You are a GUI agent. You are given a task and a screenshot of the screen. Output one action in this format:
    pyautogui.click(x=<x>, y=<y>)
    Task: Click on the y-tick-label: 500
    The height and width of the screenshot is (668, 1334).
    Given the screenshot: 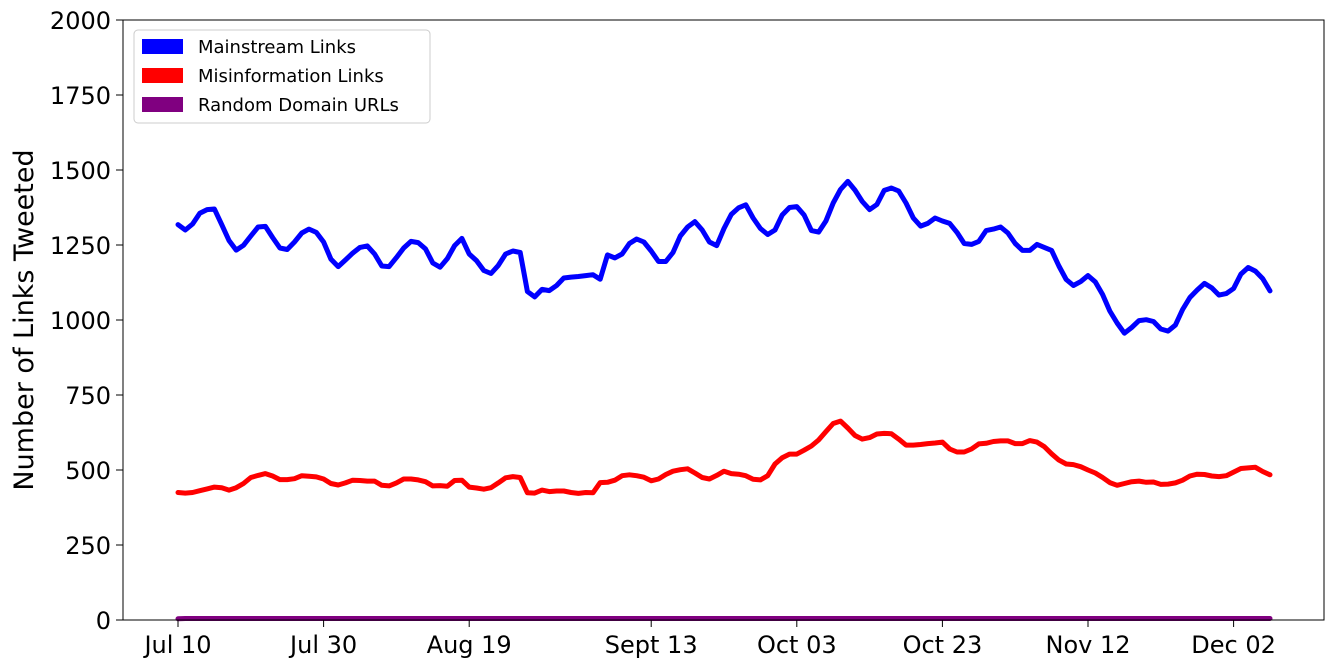 What is the action you would take?
    pyautogui.click(x=88, y=471)
    